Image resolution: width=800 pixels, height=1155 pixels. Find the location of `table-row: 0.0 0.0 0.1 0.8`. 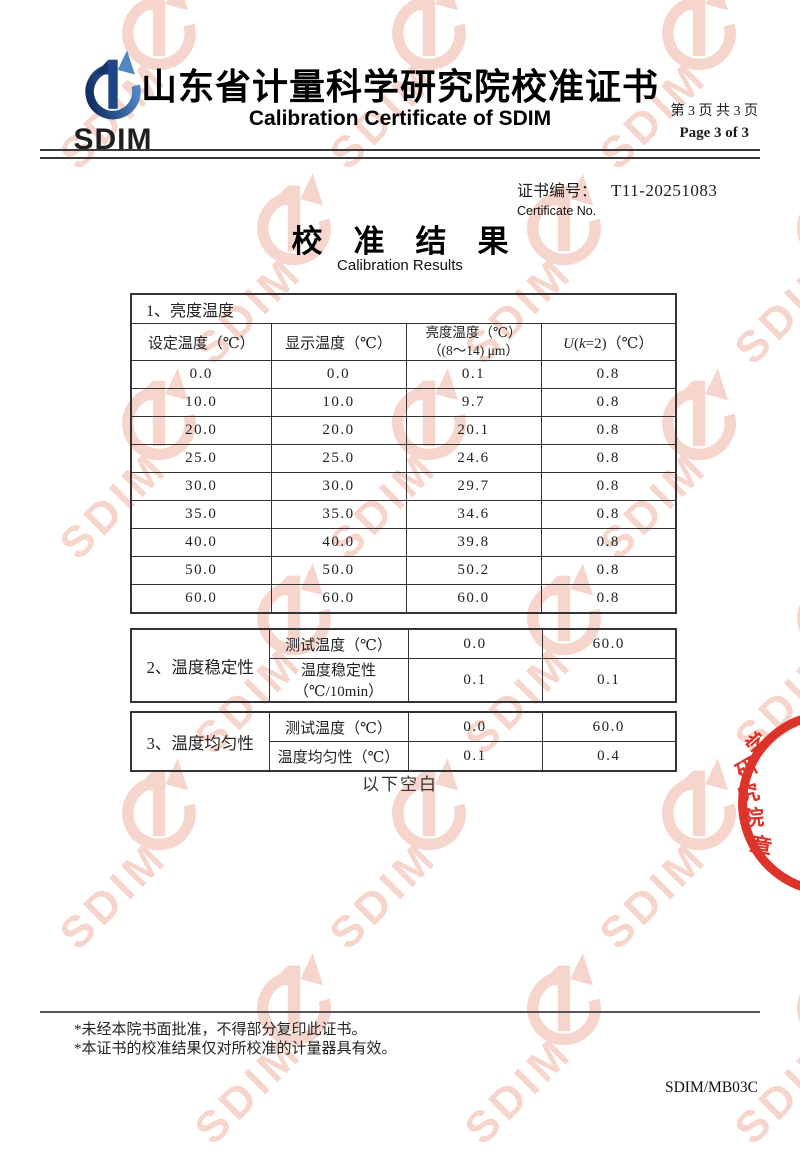

table-row: 0.0 0.0 0.1 0.8 is located at coordinates (403, 374).